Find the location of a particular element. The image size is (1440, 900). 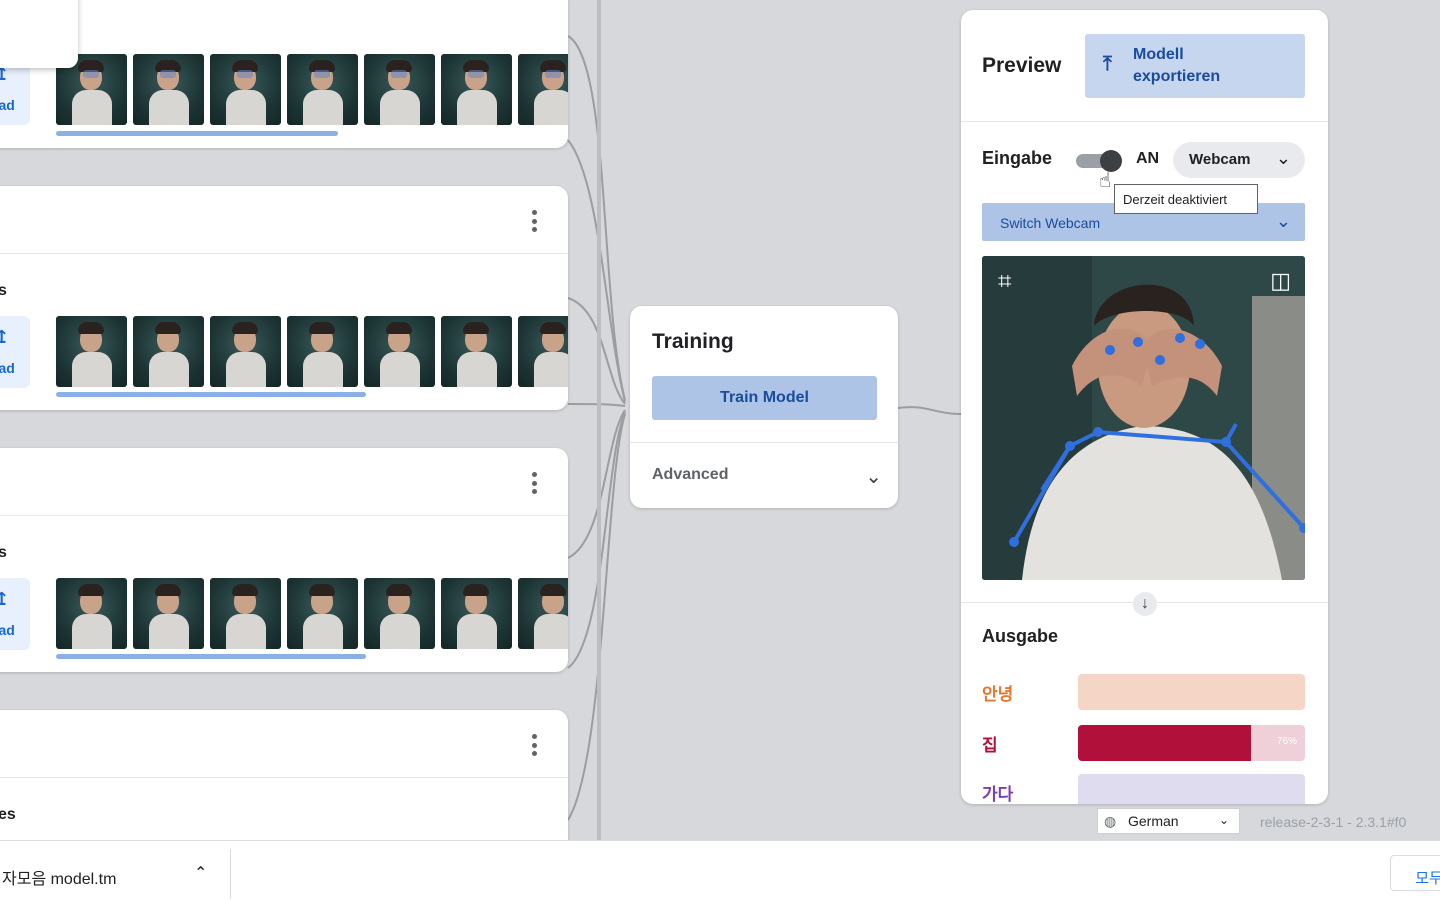

crop-icon: ⌗ is located at coordinates (1005, 281).